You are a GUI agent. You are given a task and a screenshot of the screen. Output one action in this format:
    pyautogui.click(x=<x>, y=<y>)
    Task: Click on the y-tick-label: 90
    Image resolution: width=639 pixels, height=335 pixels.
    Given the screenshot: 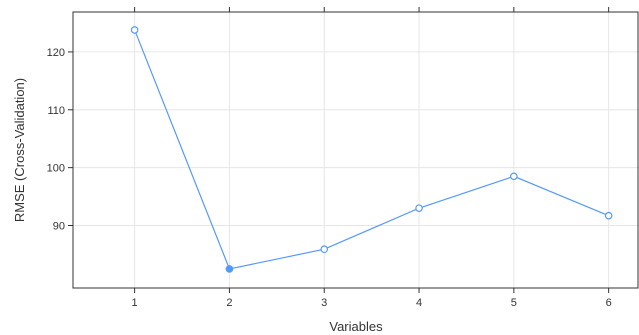 What is the action you would take?
    pyautogui.click(x=59, y=227)
    